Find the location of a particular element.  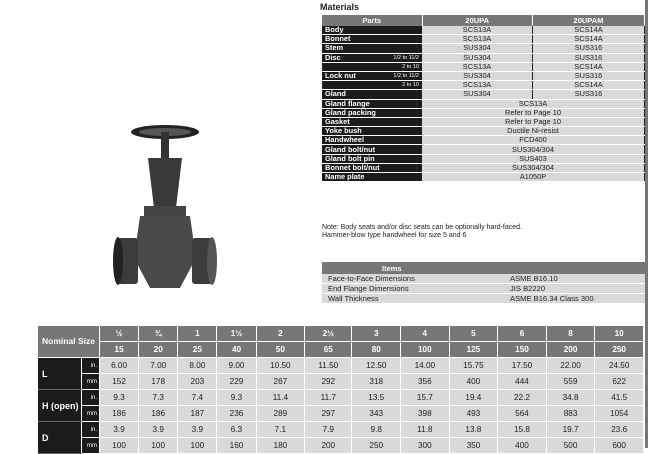

part-name: Bonnet bolt/nut is located at coordinates (372, 168).